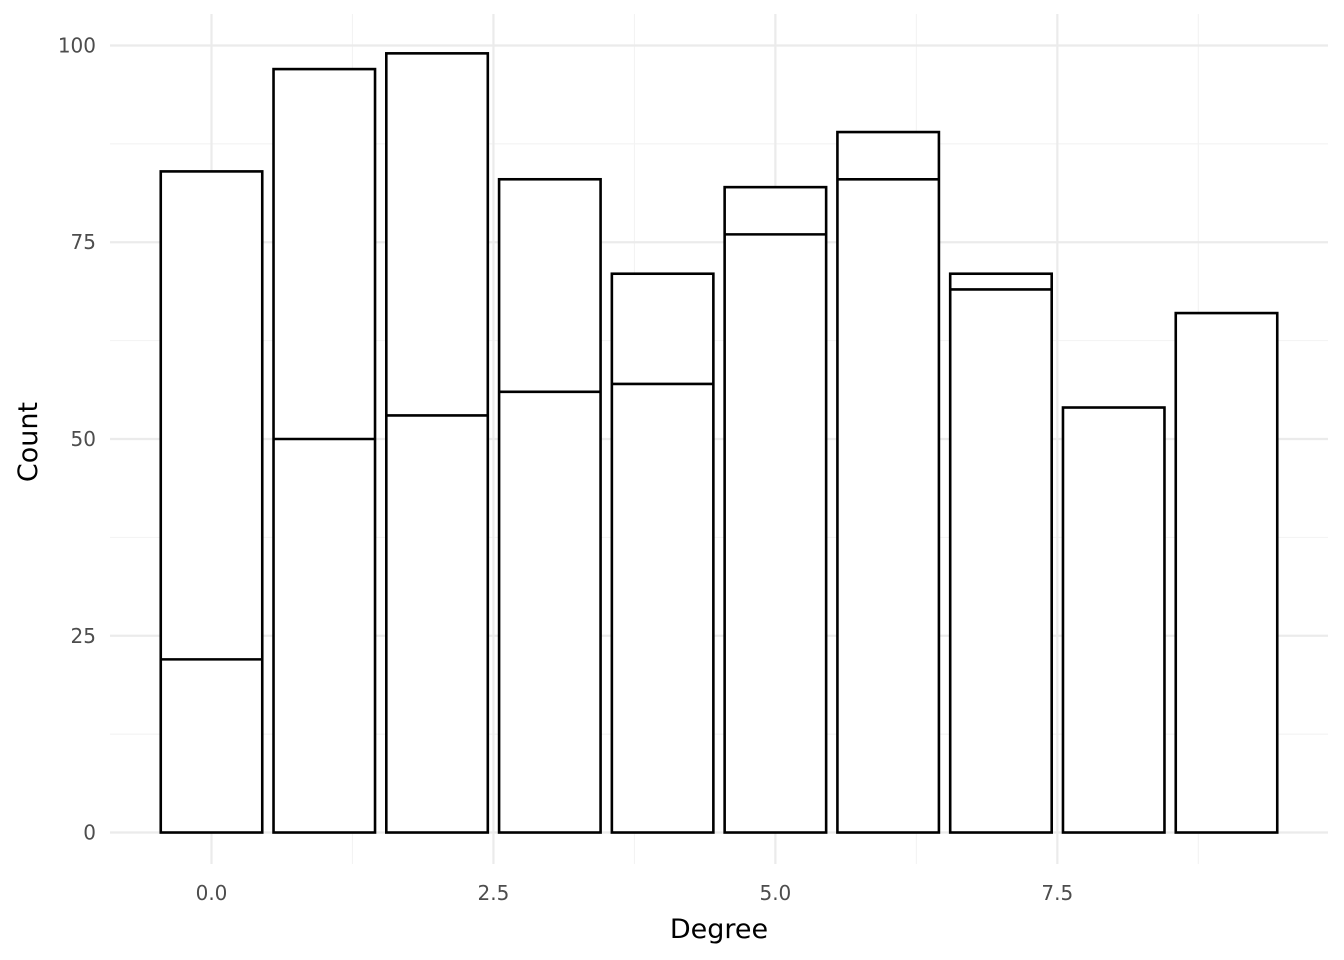 The height and width of the screenshot is (960, 1344). What do you see at coordinates (83, 636) in the screenshot?
I see `y-tick-label: 25` at bounding box center [83, 636].